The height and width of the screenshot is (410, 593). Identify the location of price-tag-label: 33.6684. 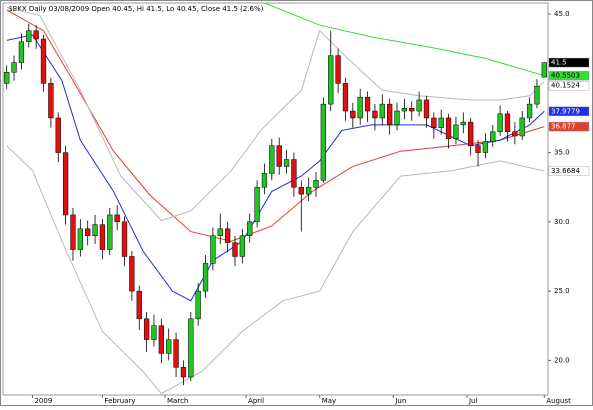
(565, 171).